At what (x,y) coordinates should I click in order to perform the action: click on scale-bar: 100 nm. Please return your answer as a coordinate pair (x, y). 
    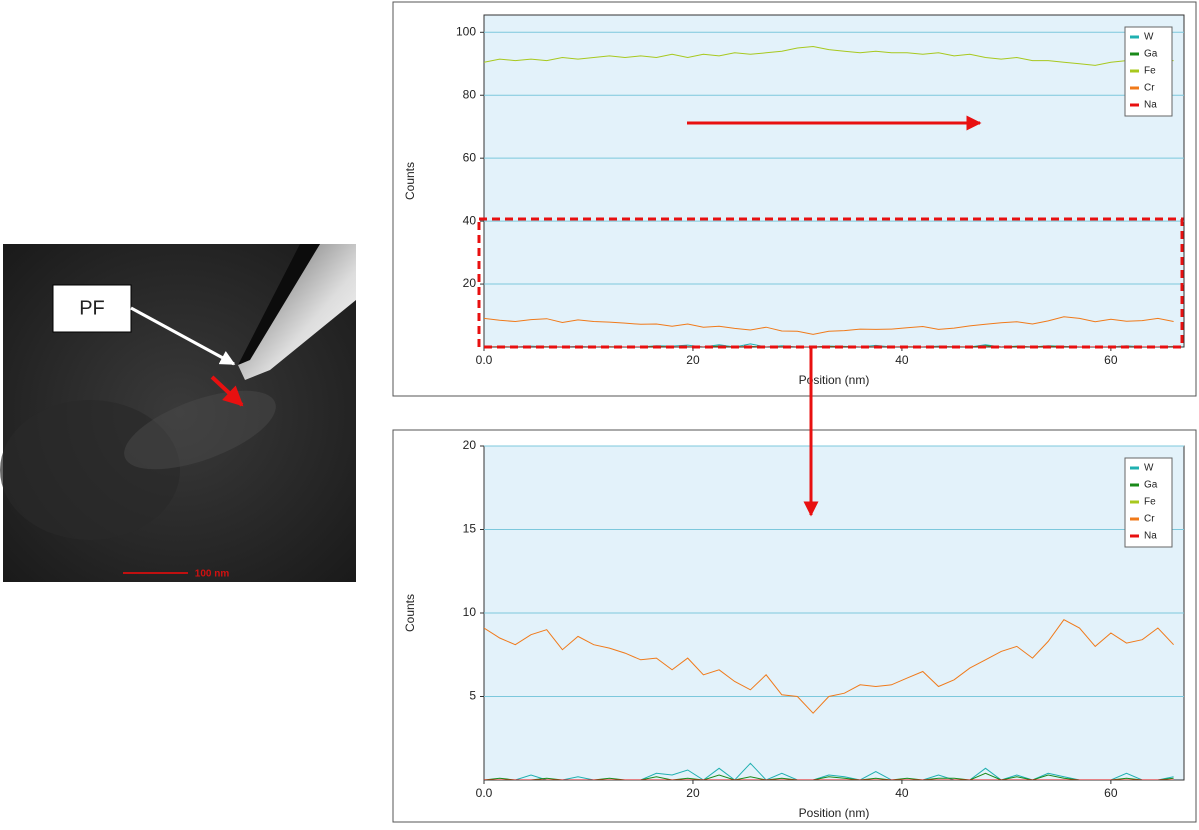
    Looking at the image, I should click on (212, 574).